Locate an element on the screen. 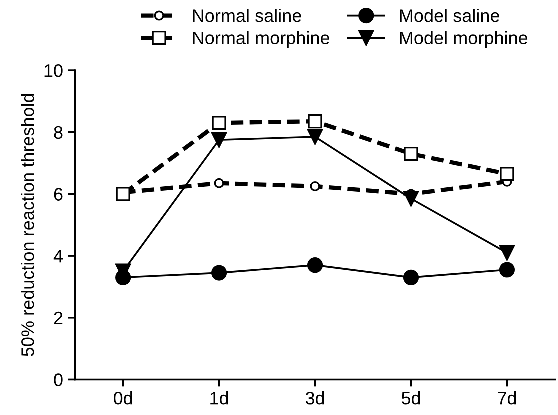 The width and height of the screenshot is (558, 415). legend-label: Normal morphine is located at coordinates (261, 39).